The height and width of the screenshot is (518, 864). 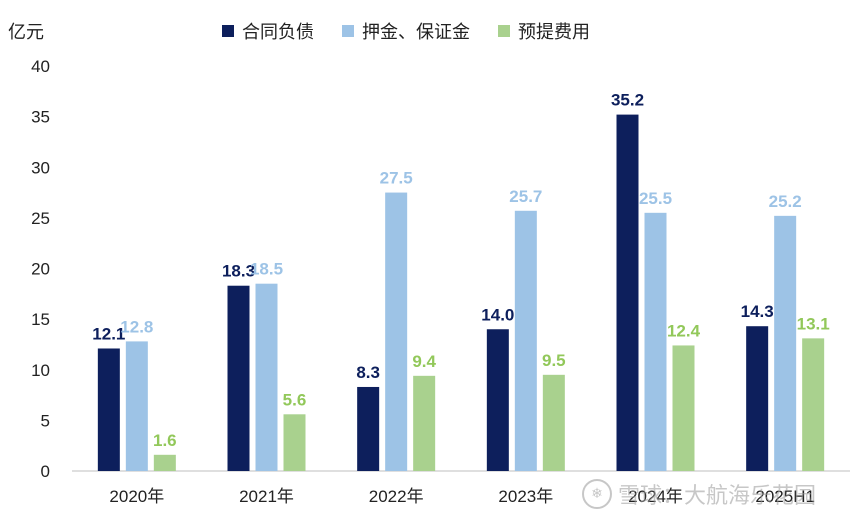 I want to click on x-tick-label: 2024年, so click(x=655, y=496).